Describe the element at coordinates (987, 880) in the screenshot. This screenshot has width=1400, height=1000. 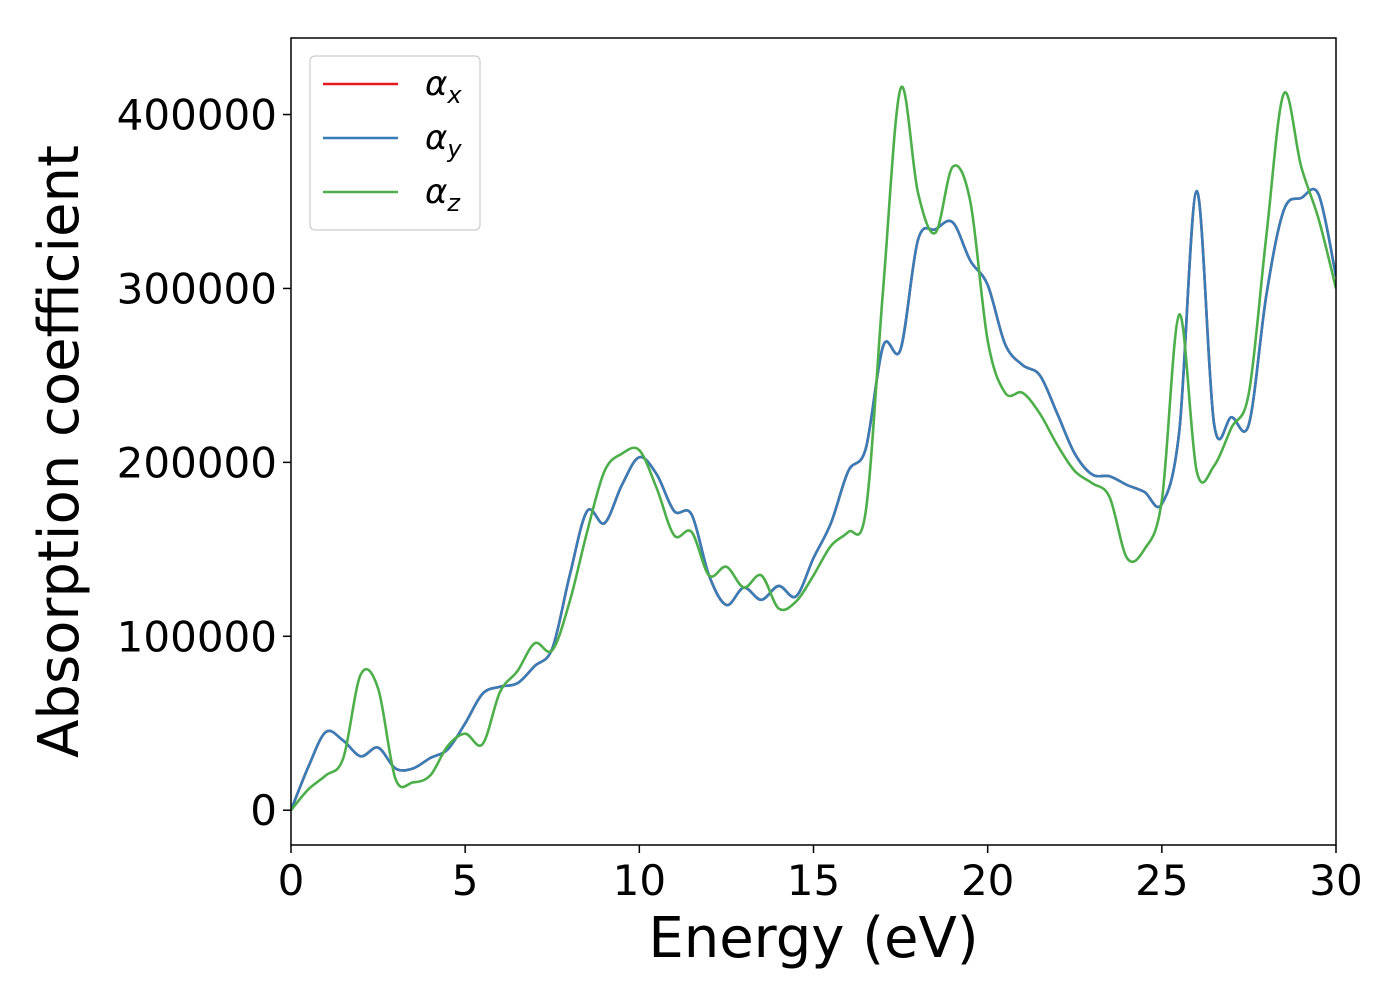
I see `x-tick-label: 20` at that location.